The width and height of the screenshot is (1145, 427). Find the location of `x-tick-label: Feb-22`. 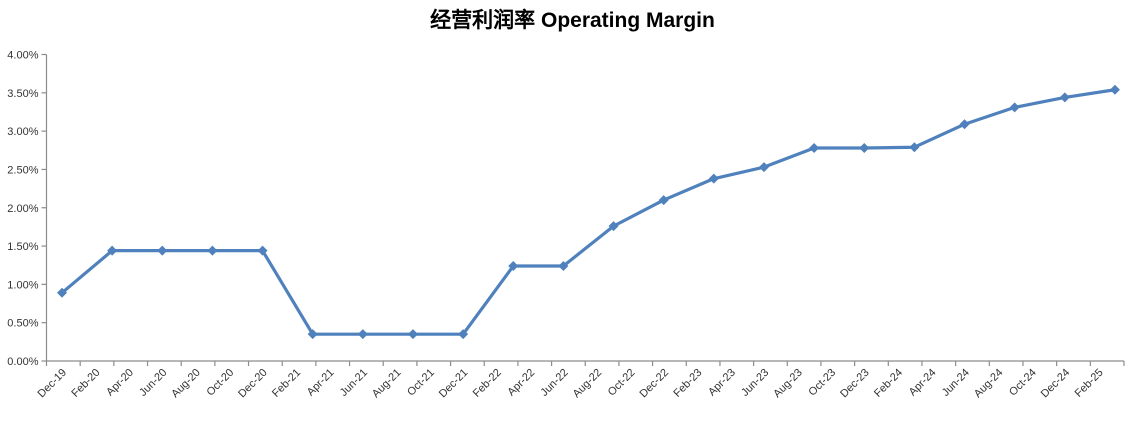

x-tick-label: Feb-22 is located at coordinates (487, 383).